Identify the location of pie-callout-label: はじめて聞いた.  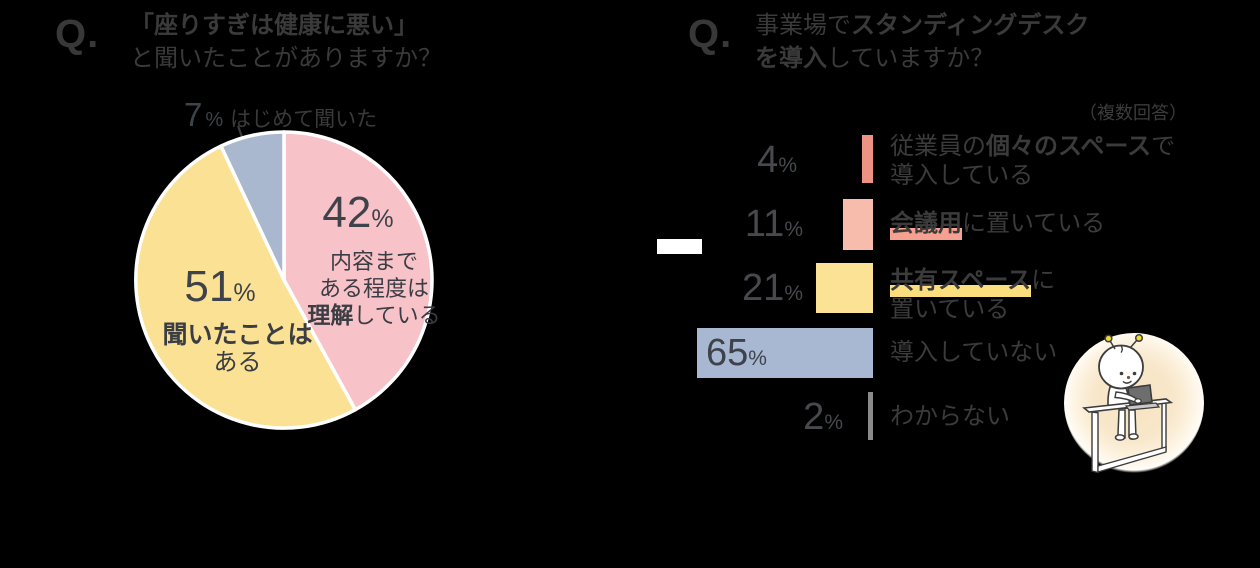
(304, 119).